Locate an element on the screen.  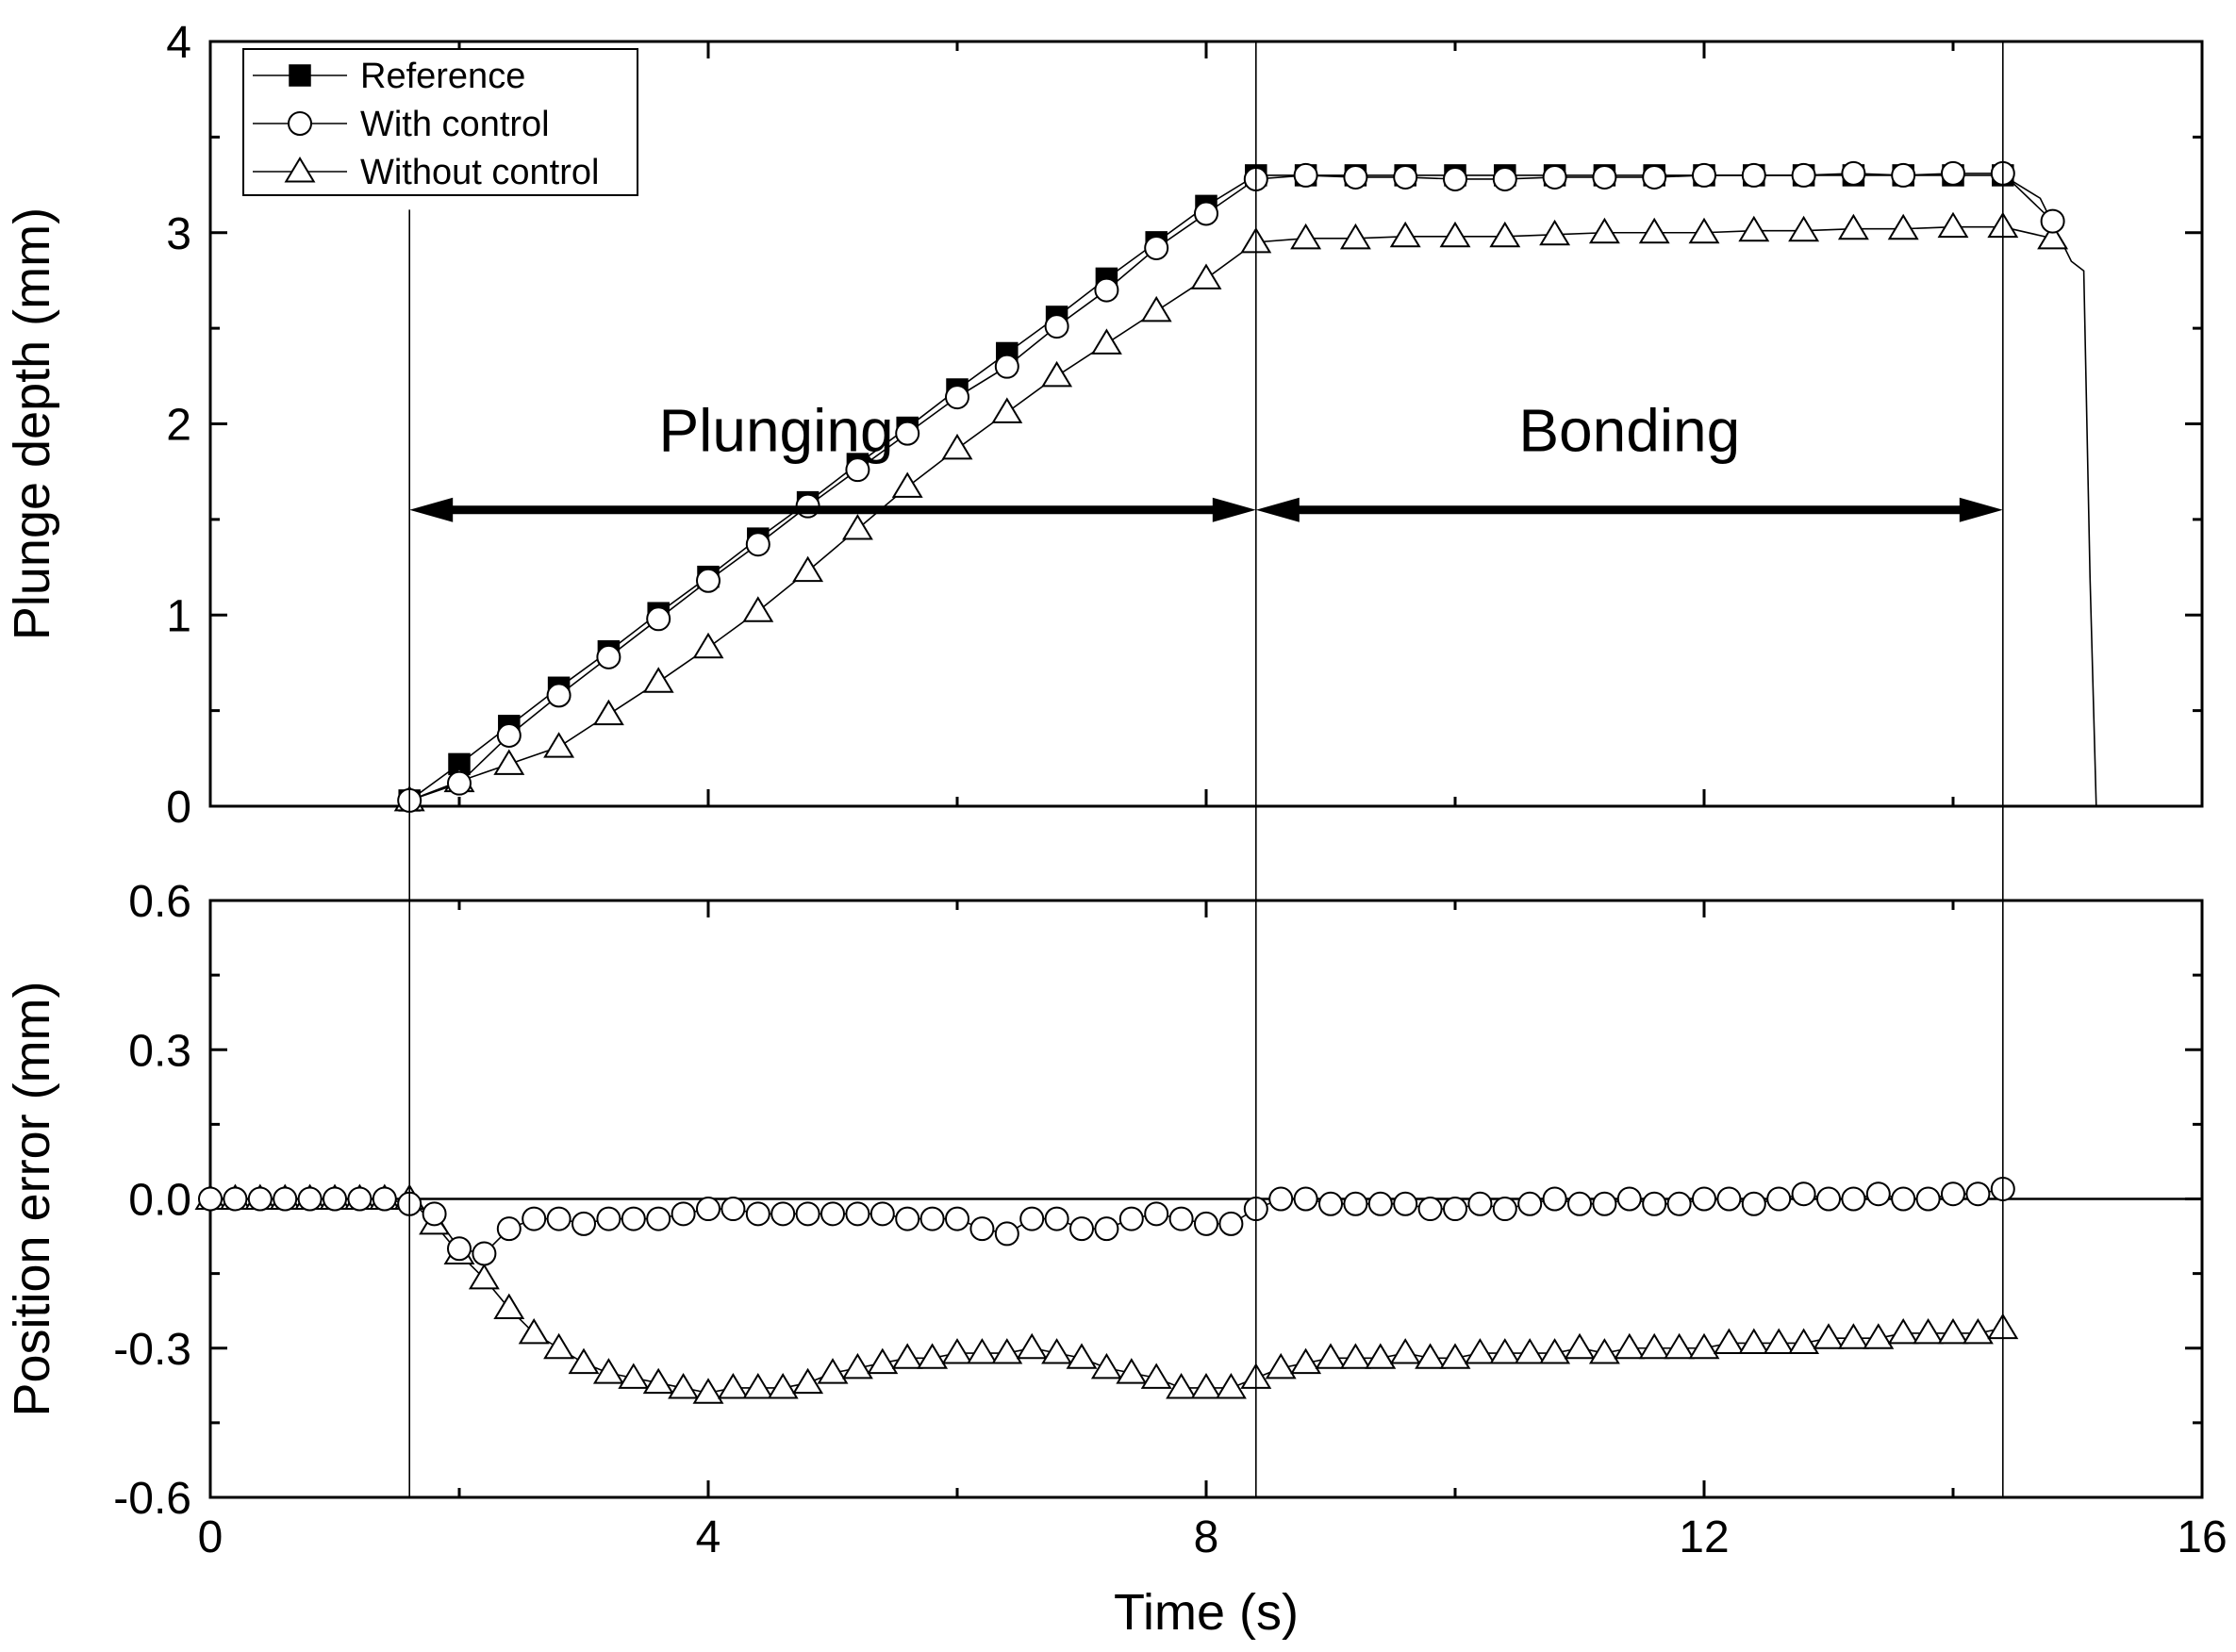
top-y-tick-label: 4 is located at coordinates (179, 43).